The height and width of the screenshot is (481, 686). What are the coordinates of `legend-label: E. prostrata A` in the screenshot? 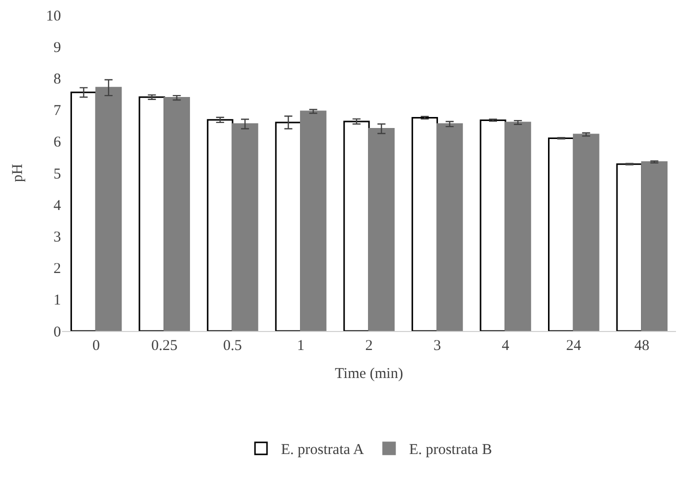 It's located at (322, 450).